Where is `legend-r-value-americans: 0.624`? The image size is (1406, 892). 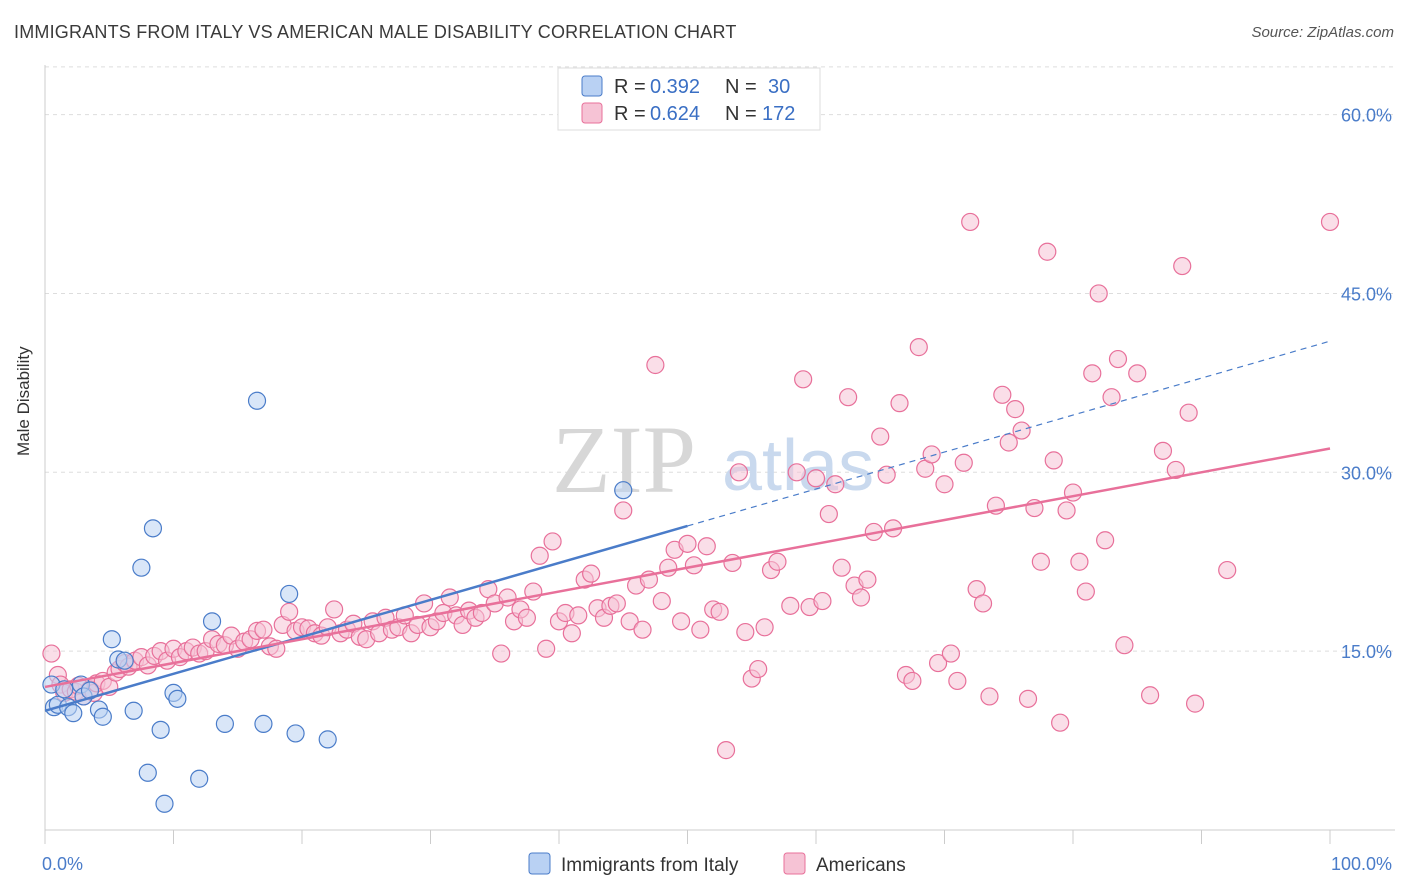
legend-r-value-americans: 0.624 is located at coordinates (675, 114).